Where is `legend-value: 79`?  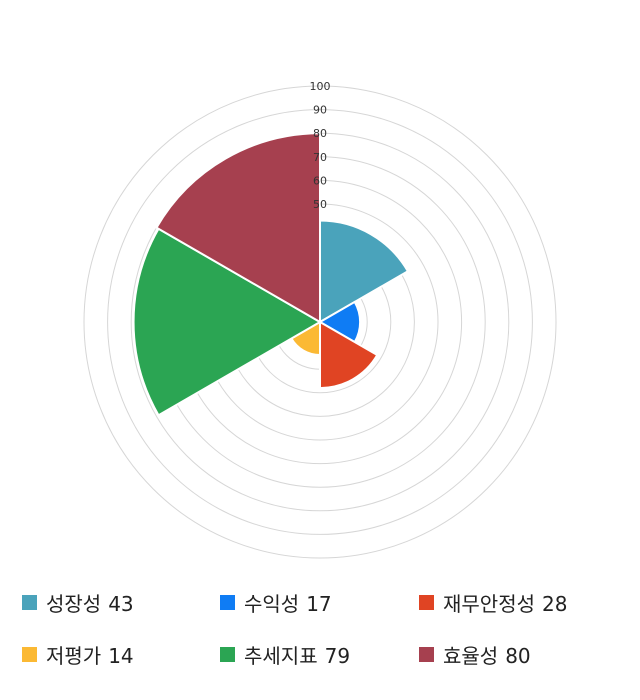
legend-value: 79 is located at coordinates (337, 655).